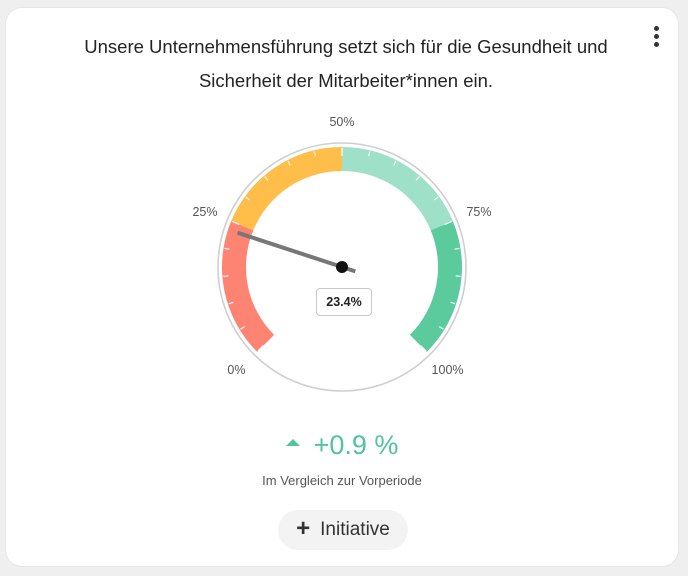 The image size is (688, 576). I want to click on delta-value: +0.9 %, so click(356, 445).